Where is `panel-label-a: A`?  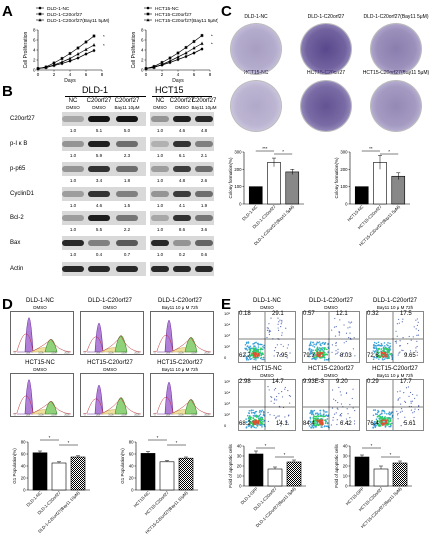
panel-label-a: A is located at coordinates (7, 11).